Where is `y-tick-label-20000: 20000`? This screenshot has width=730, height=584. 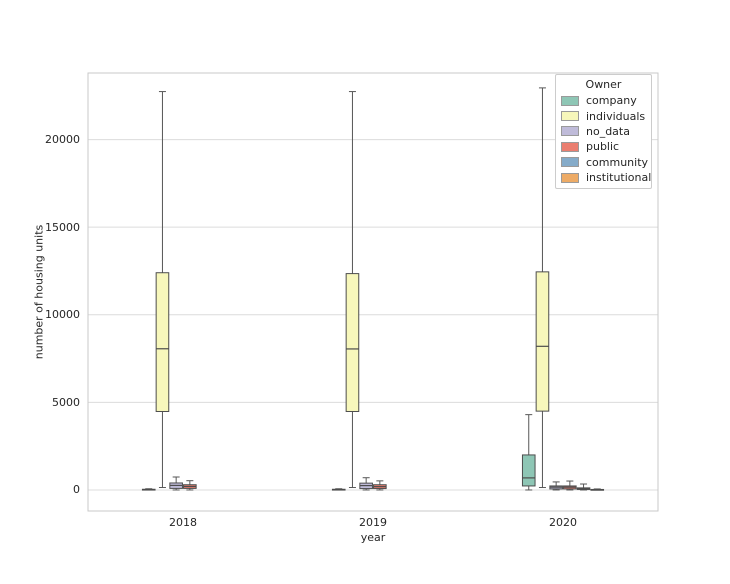
y-tick-label-20000: 20000 is located at coordinates (62, 139).